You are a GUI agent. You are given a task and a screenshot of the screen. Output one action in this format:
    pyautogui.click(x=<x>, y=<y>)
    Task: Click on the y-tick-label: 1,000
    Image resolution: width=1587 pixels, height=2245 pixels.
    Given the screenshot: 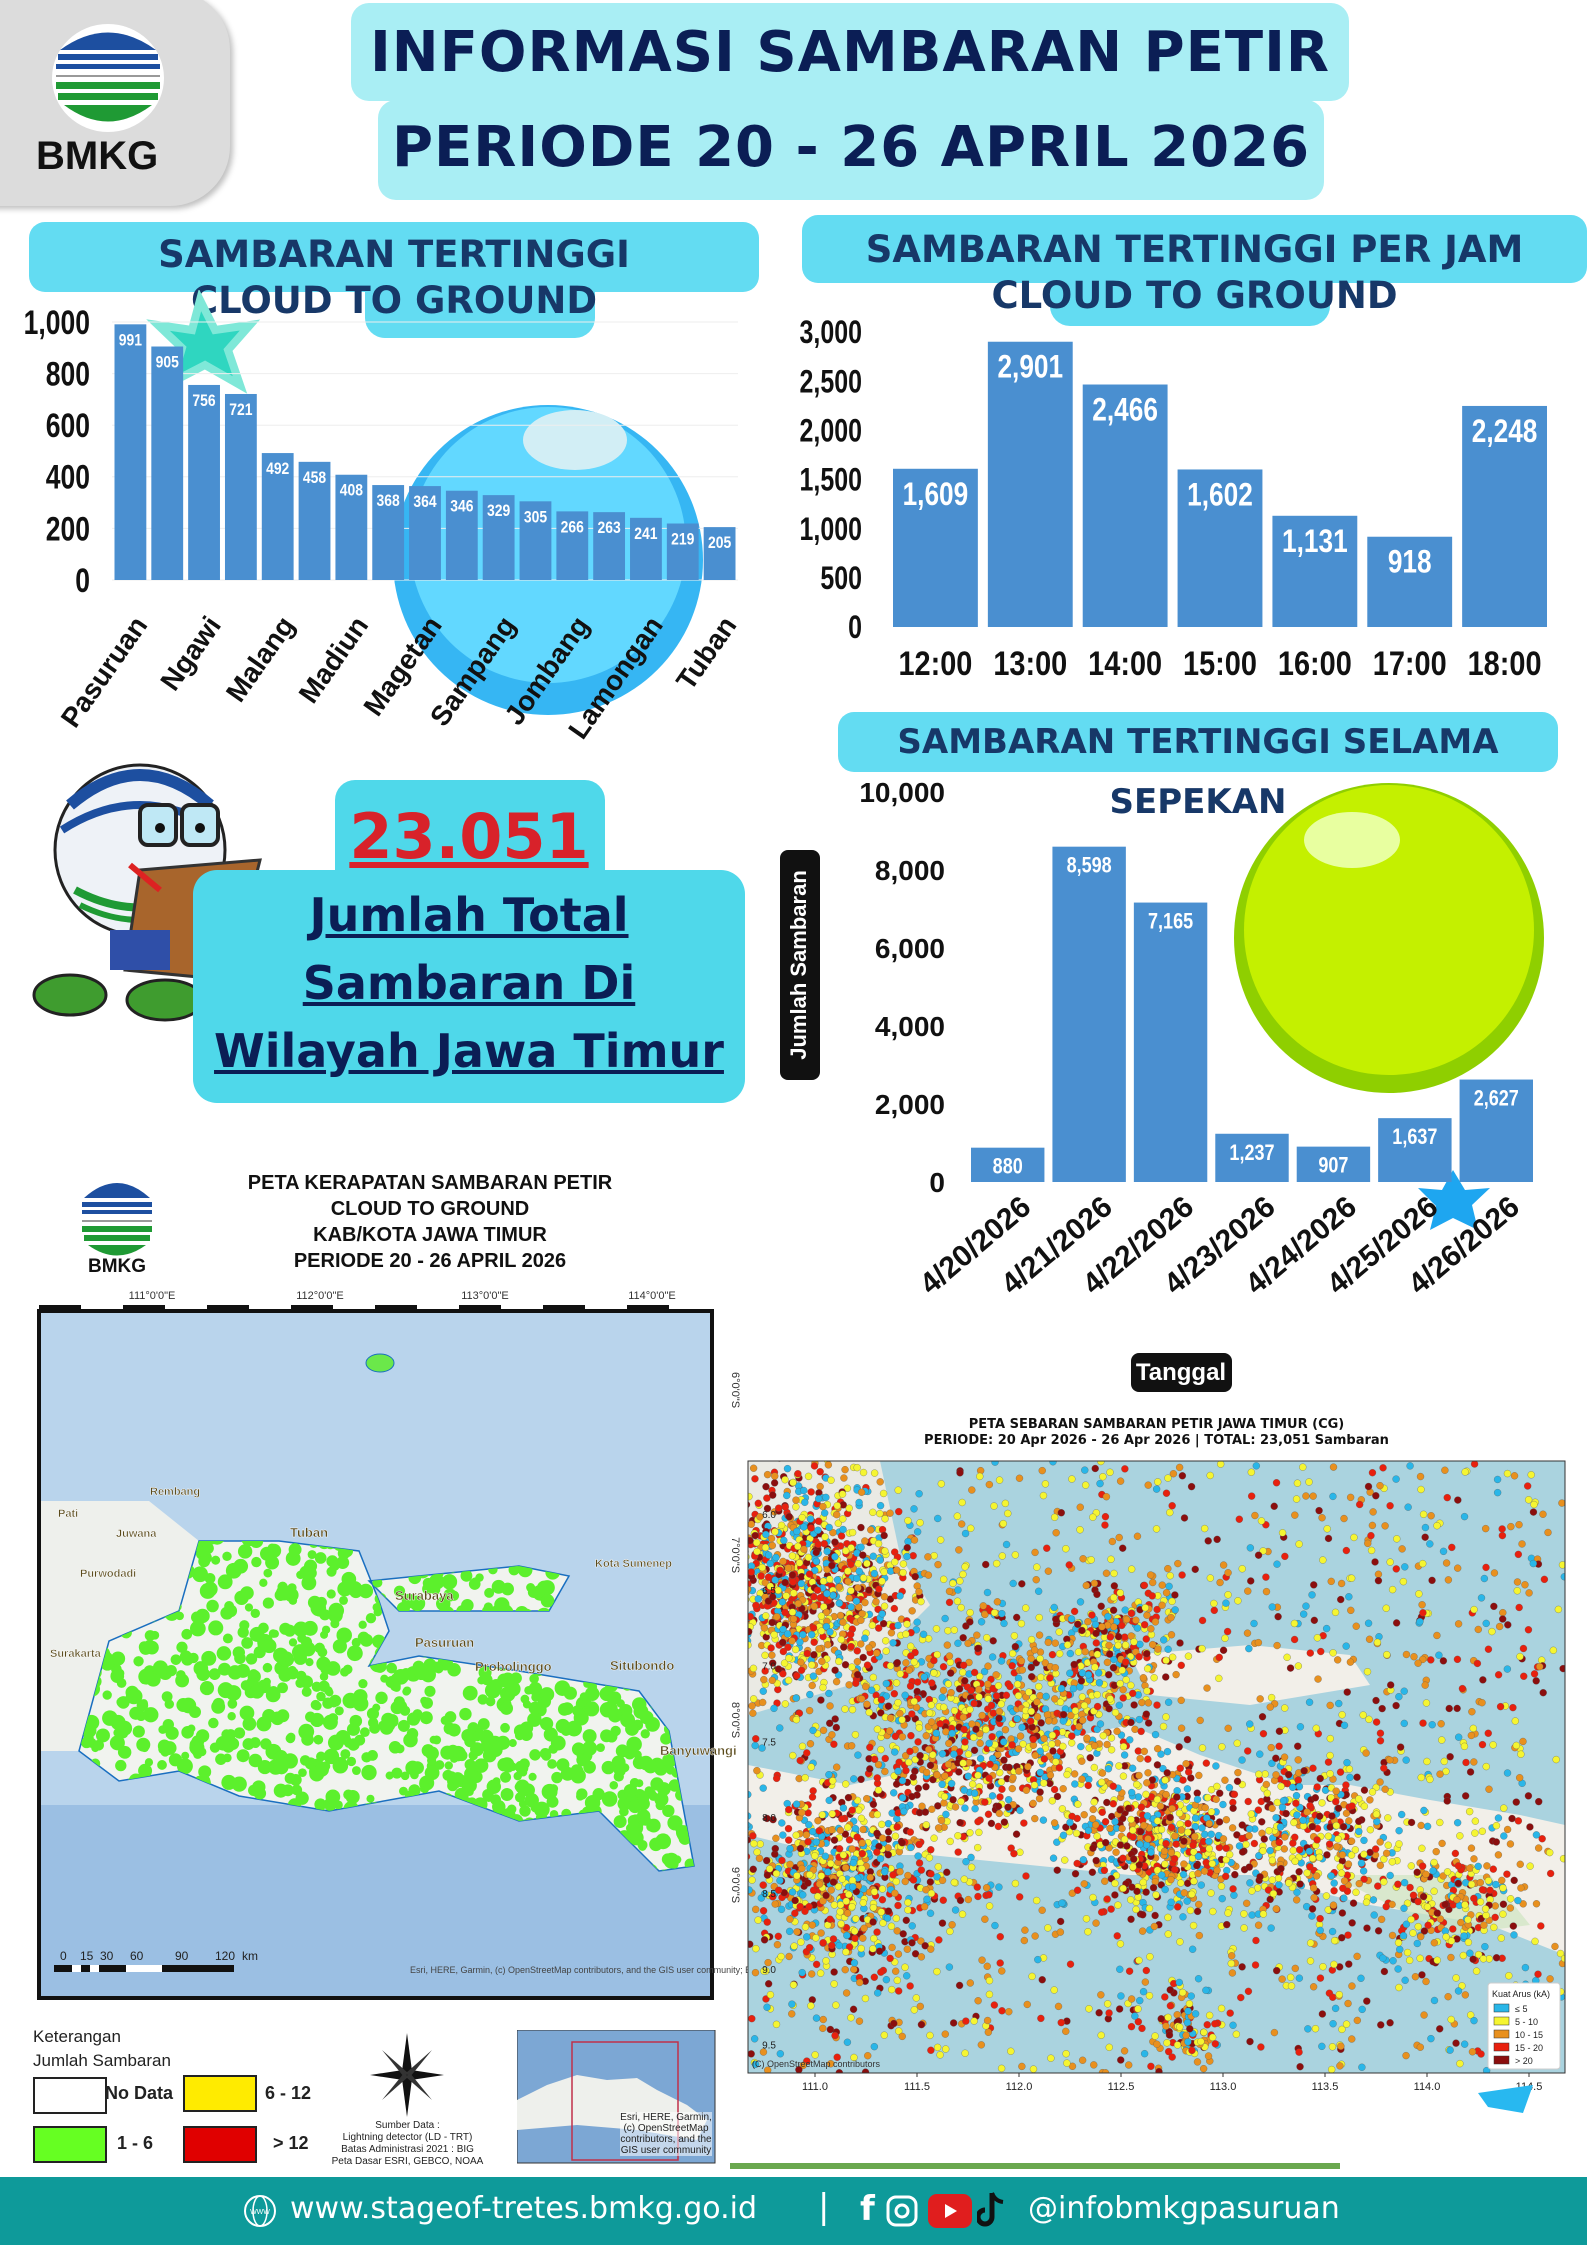 What is the action you would take?
    pyautogui.click(x=57, y=323)
    